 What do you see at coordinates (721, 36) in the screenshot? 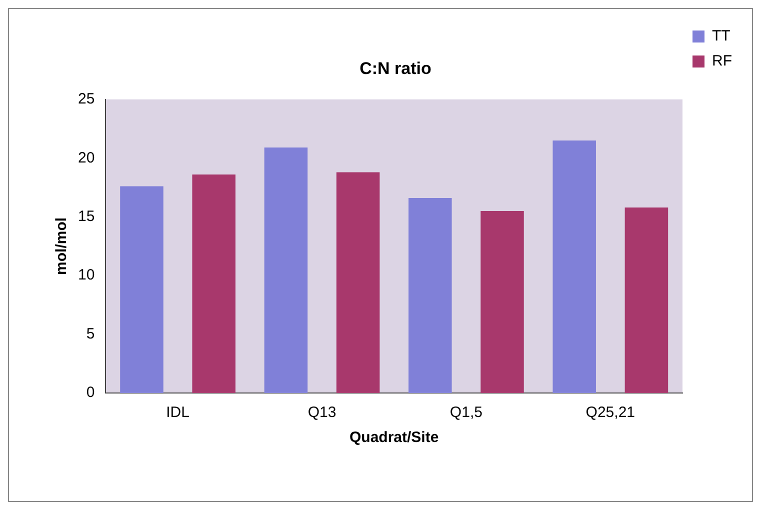
I see `legend-label: TT` at bounding box center [721, 36].